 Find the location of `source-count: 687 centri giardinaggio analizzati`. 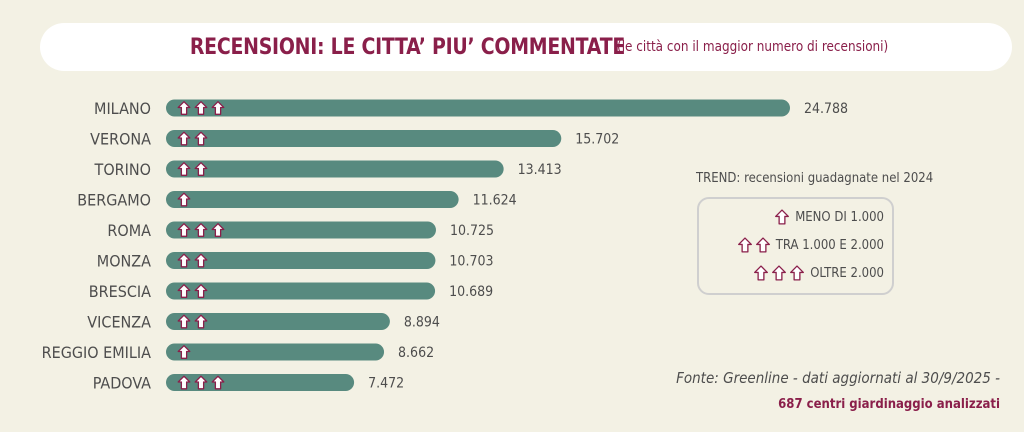

source-count: 687 centri giardinaggio analizzati is located at coordinates (889, 404).